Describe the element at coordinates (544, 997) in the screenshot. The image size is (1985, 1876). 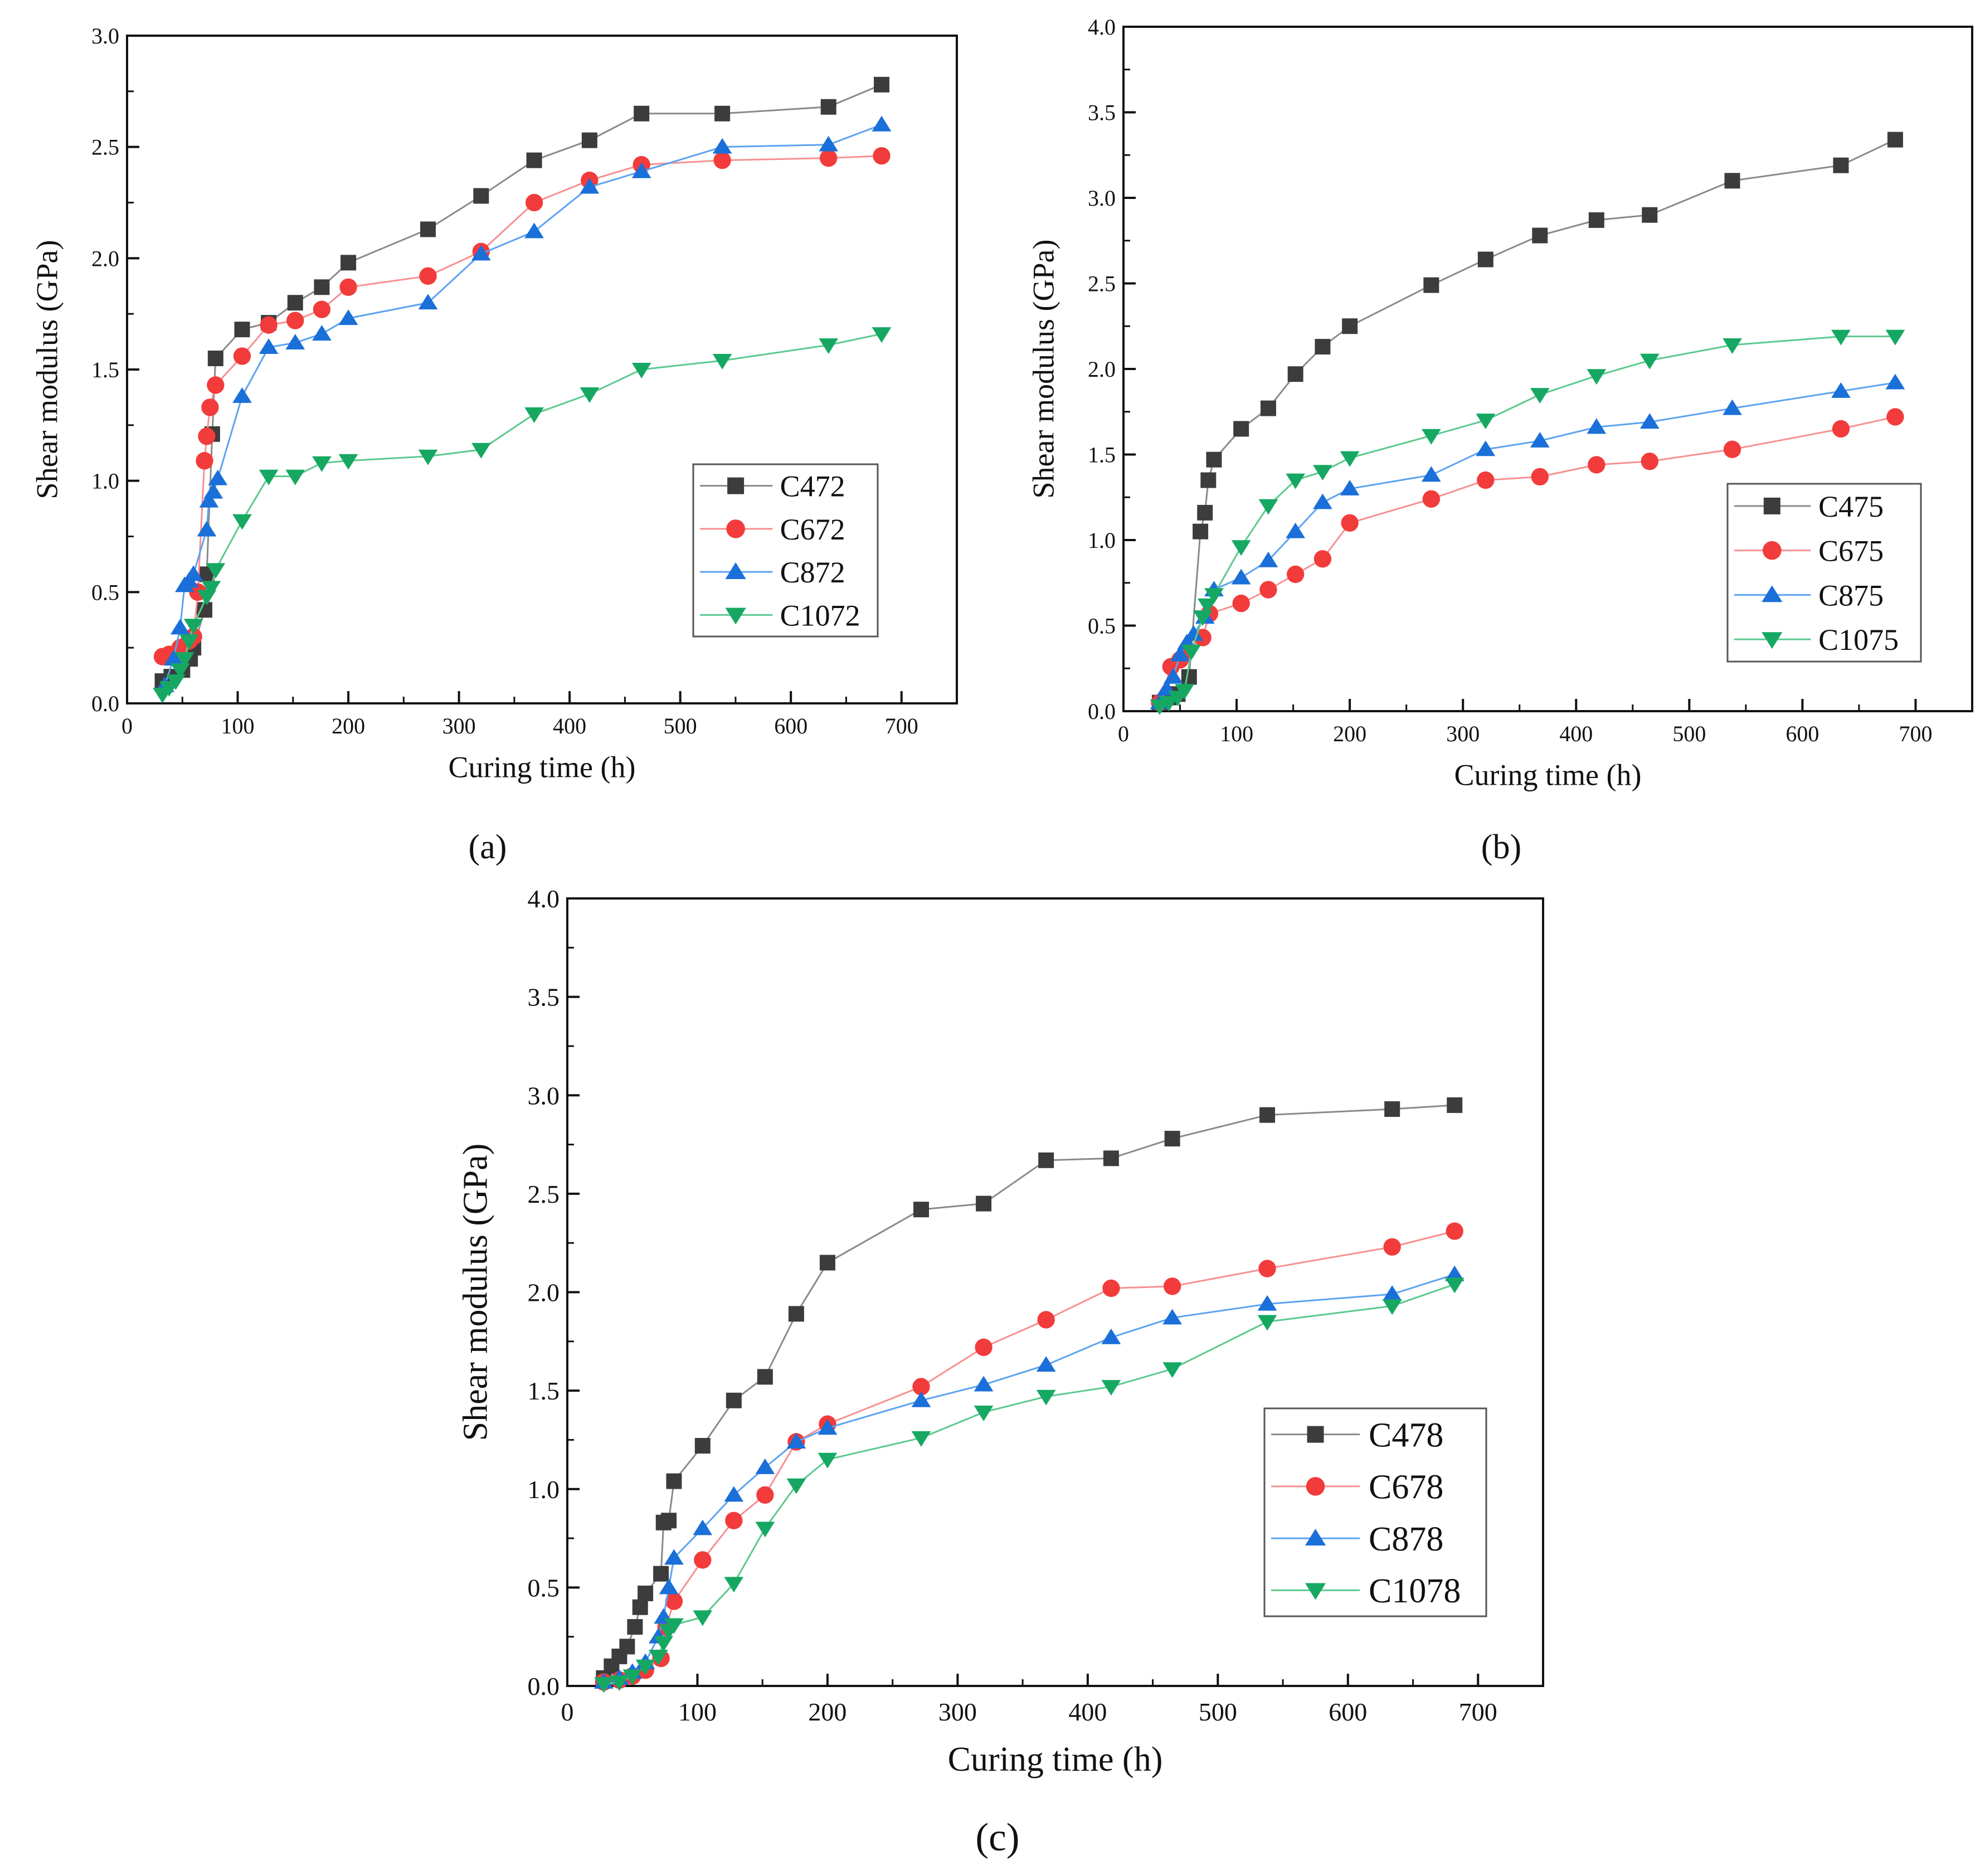
I see `y-tick-label: 3.5` at that location.